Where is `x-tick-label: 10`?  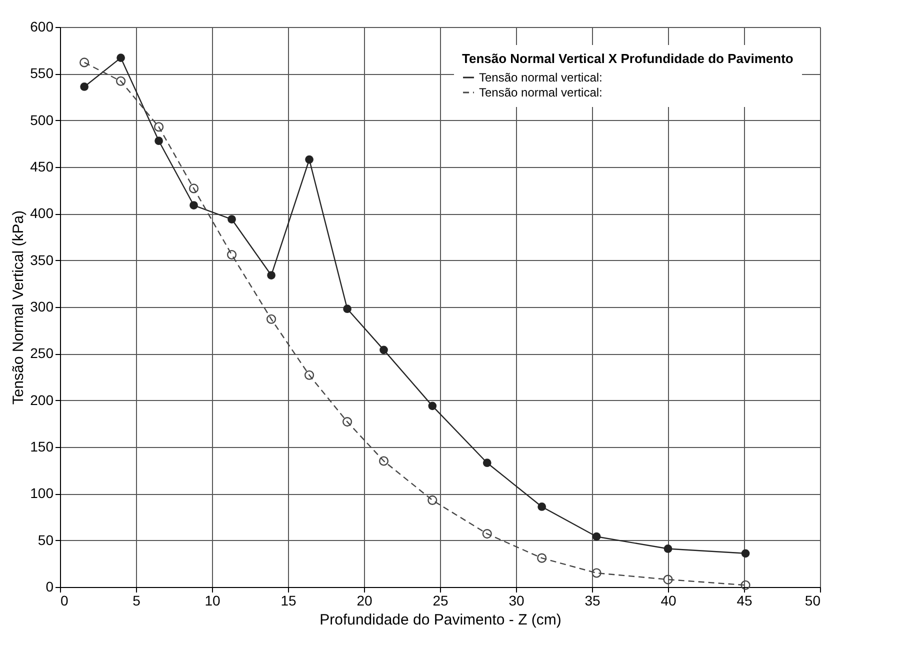 x-tick-label: 10 is located at coordinates (212, 600).